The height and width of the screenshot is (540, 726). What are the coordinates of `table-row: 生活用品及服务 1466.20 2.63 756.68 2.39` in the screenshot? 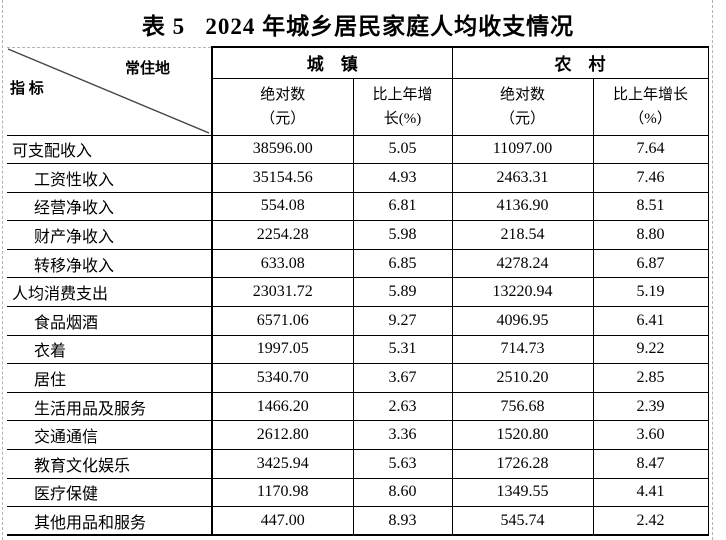 It's located at (358, 406).